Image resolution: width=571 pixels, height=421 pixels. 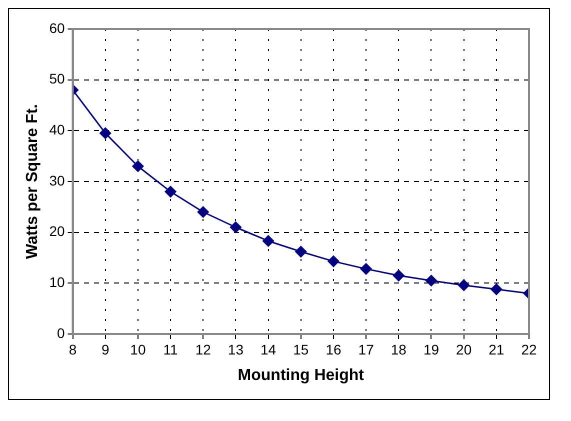 I want to click on y-tick-label: 40, so click(x=57, y=130).